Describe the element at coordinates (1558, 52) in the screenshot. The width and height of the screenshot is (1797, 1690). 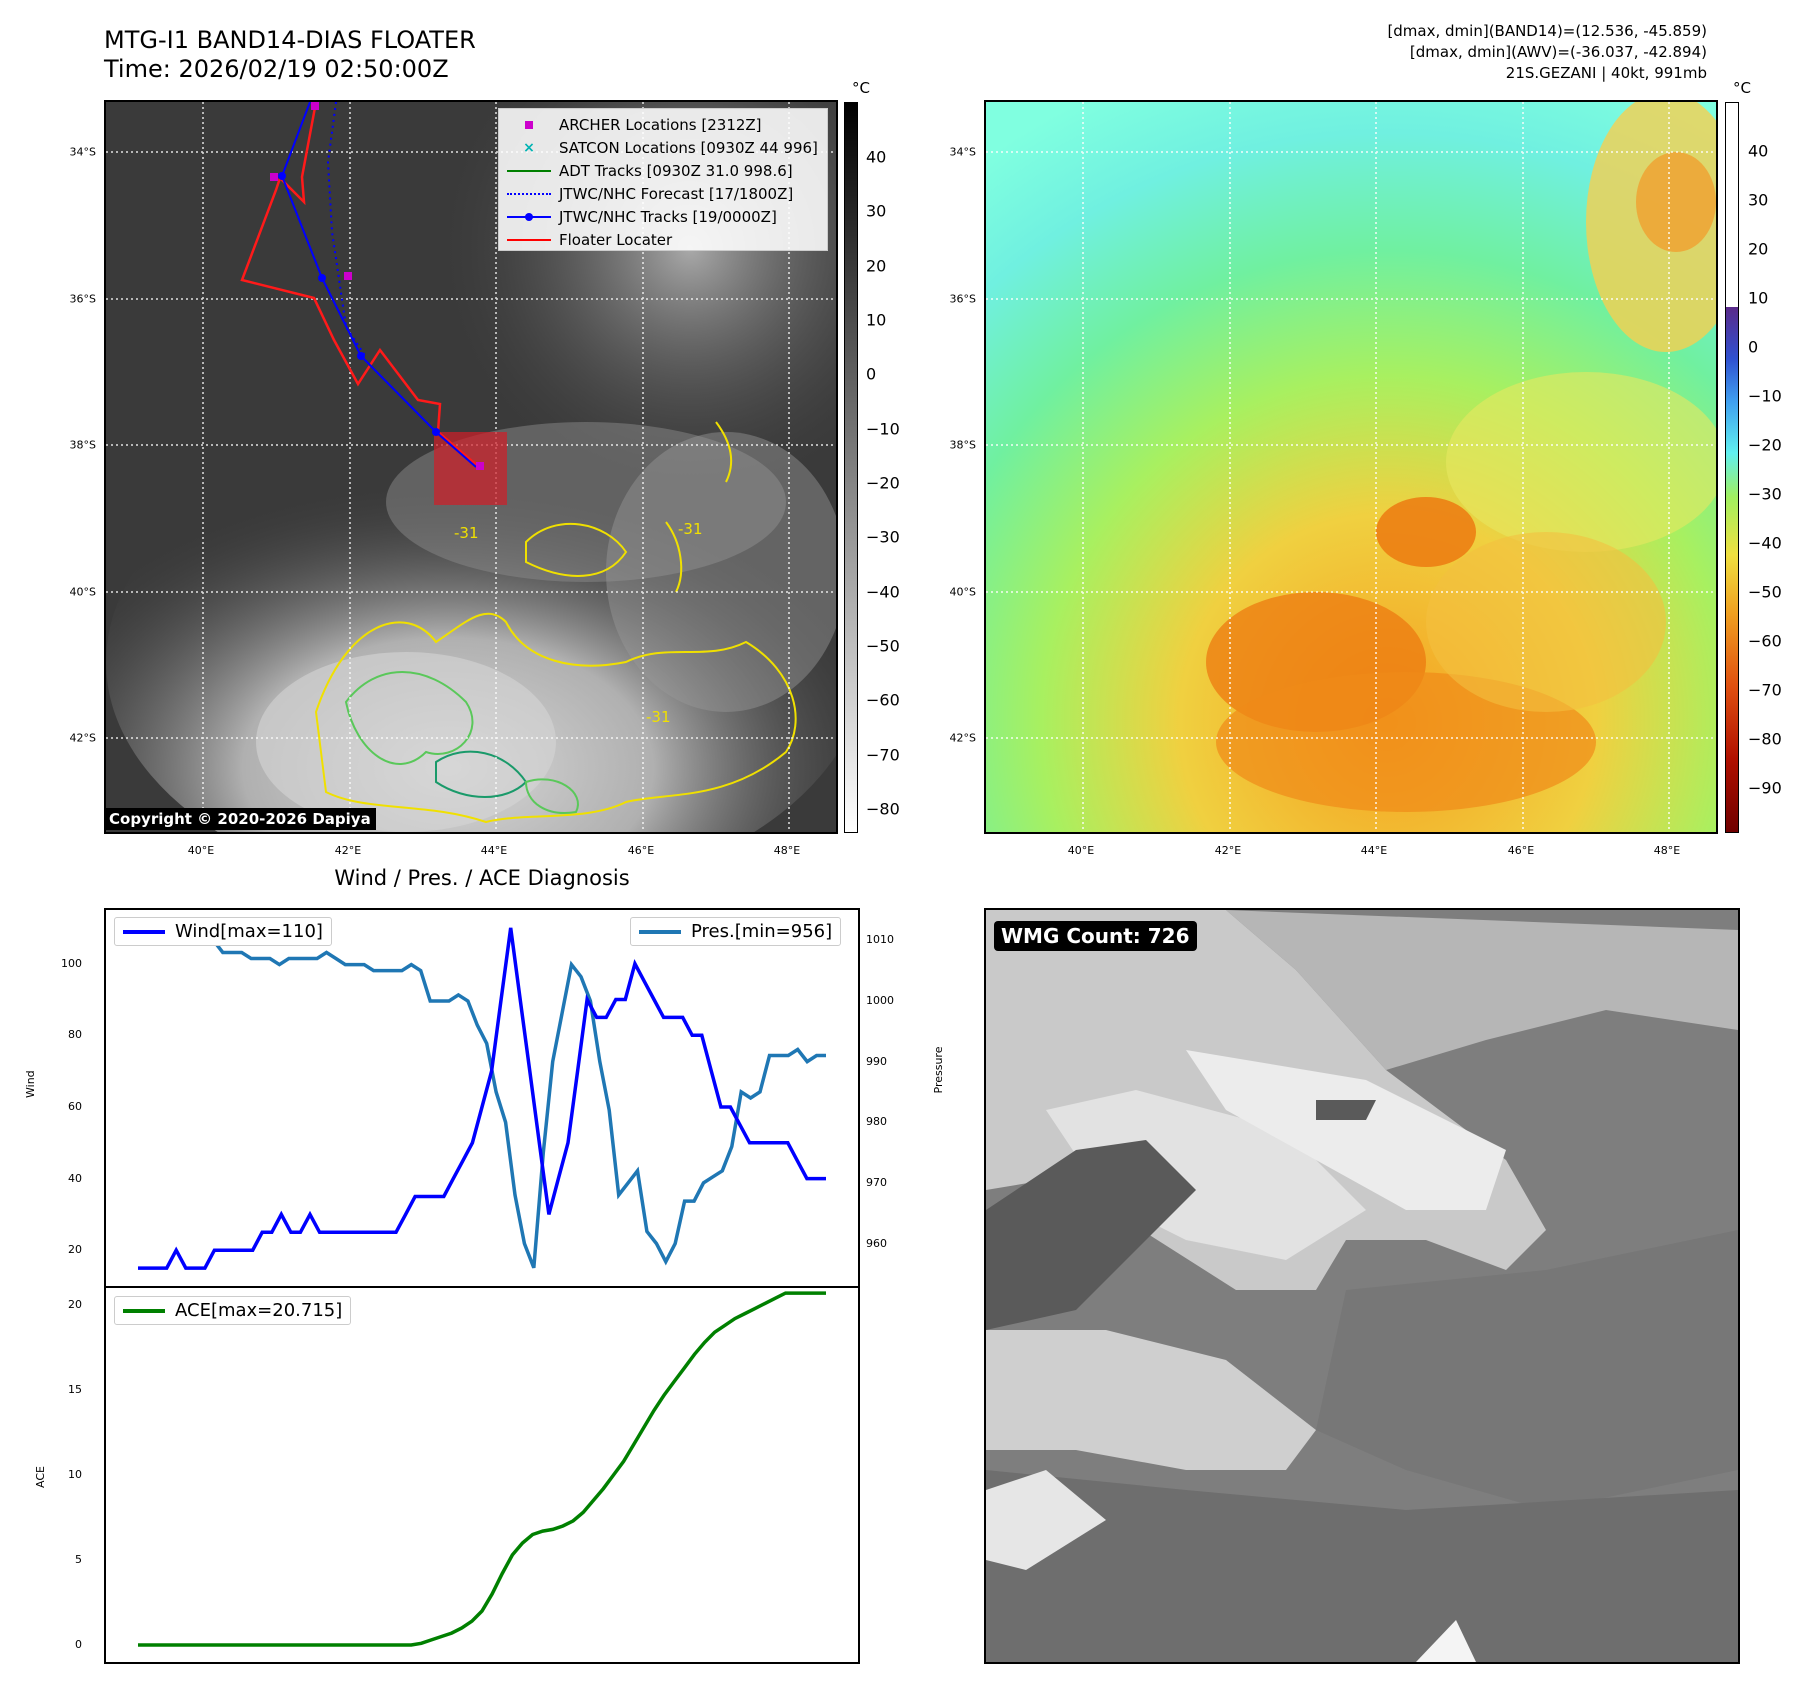
I see `info-awv: [dmax, dmin](AWV)=(-36.037, -42.894)` at that location.